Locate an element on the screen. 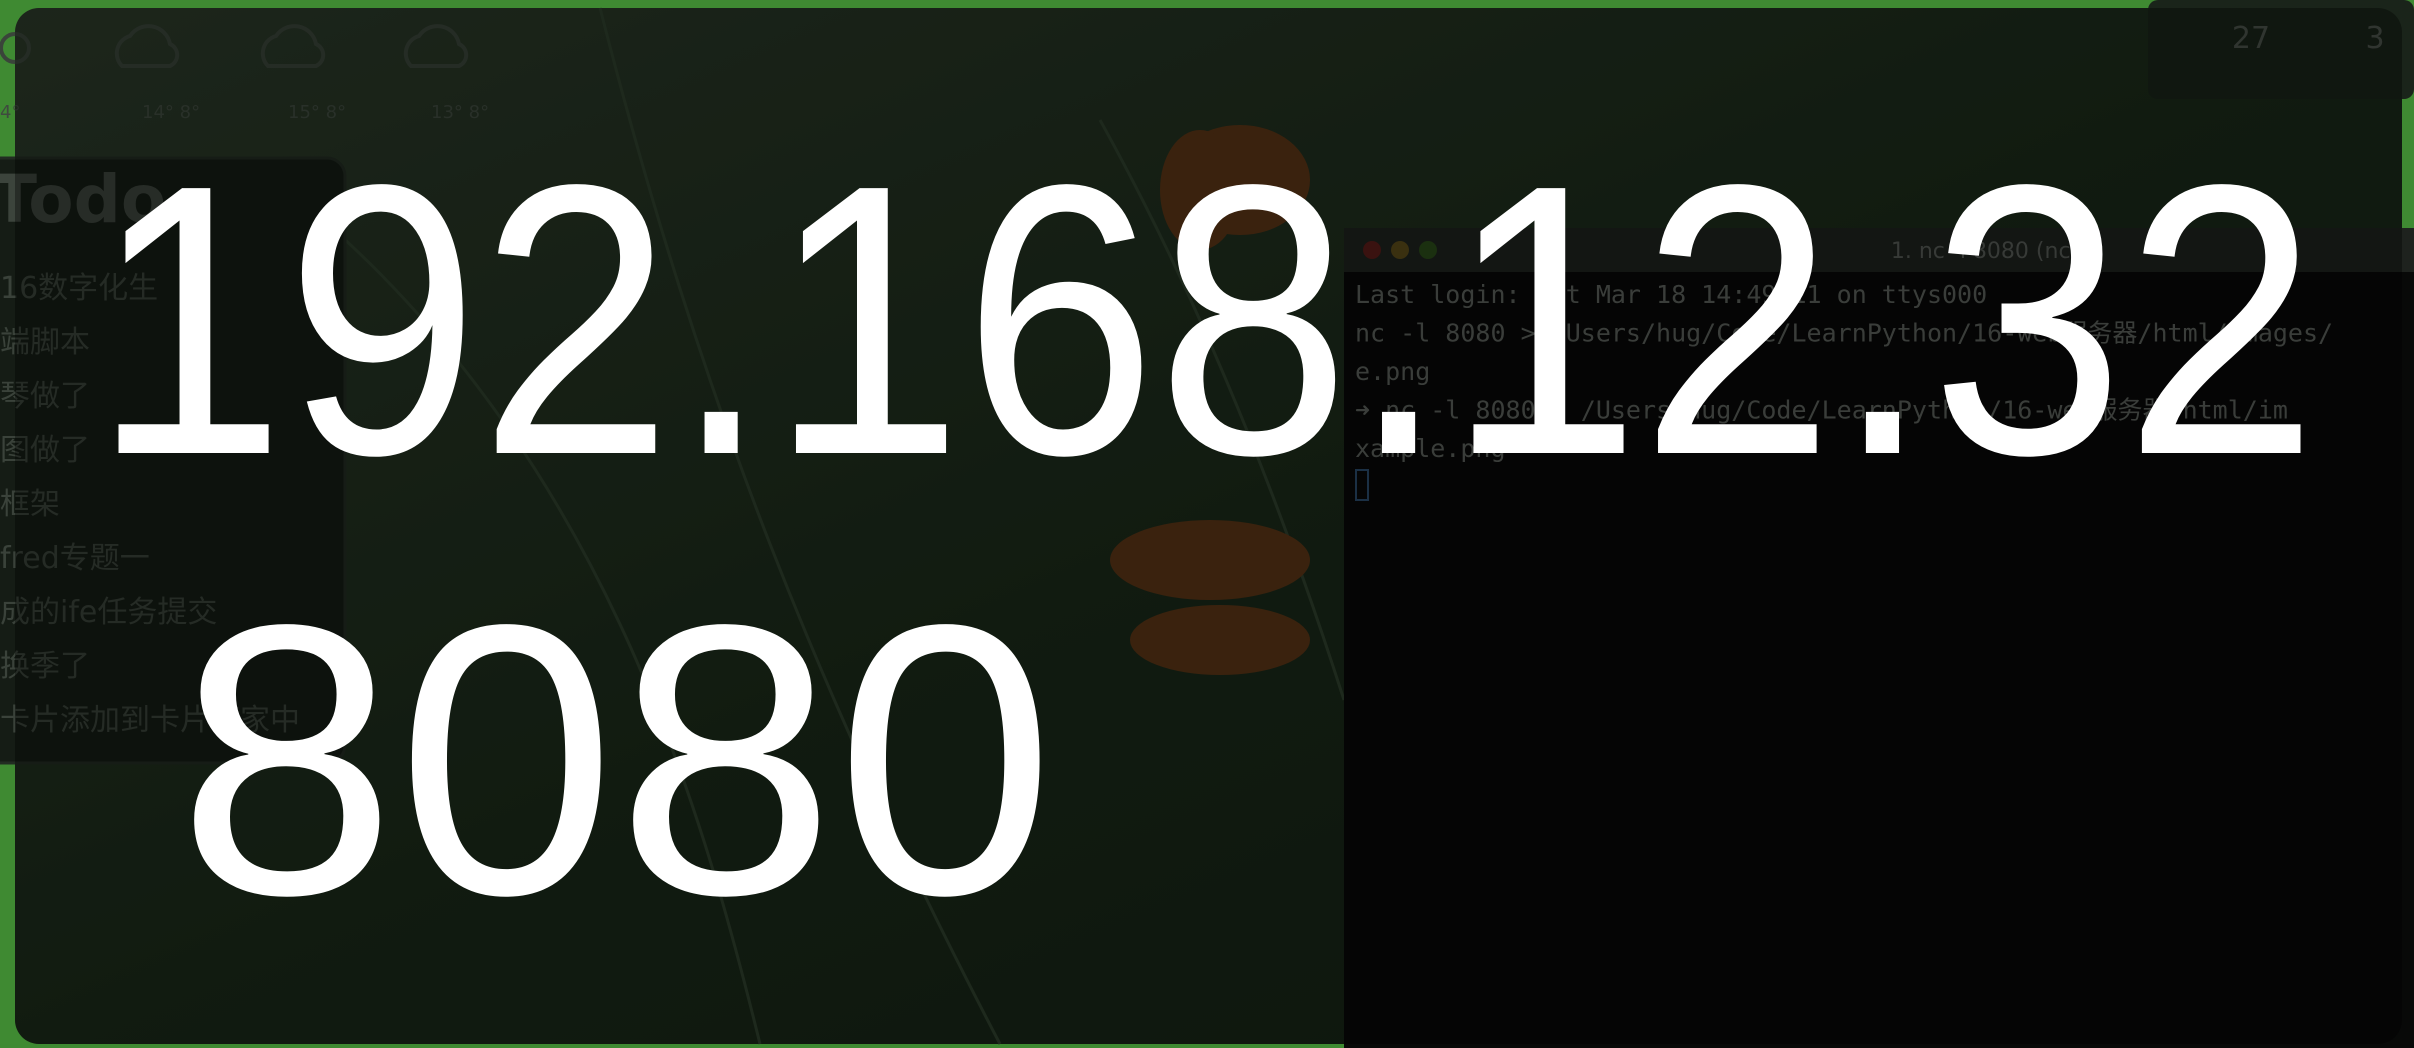 This screenshot has width=2414, height=1048. terminal-line: xample.png is located at coordinates (1430, 448).